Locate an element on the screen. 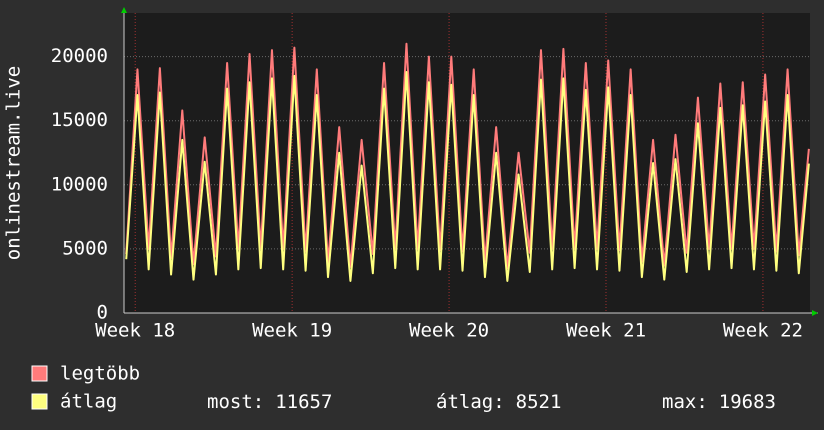 Image resolution: width=824 pixels, height=430 pixels. x-tick-label: Week 18 is located at coordinates (135, 331).